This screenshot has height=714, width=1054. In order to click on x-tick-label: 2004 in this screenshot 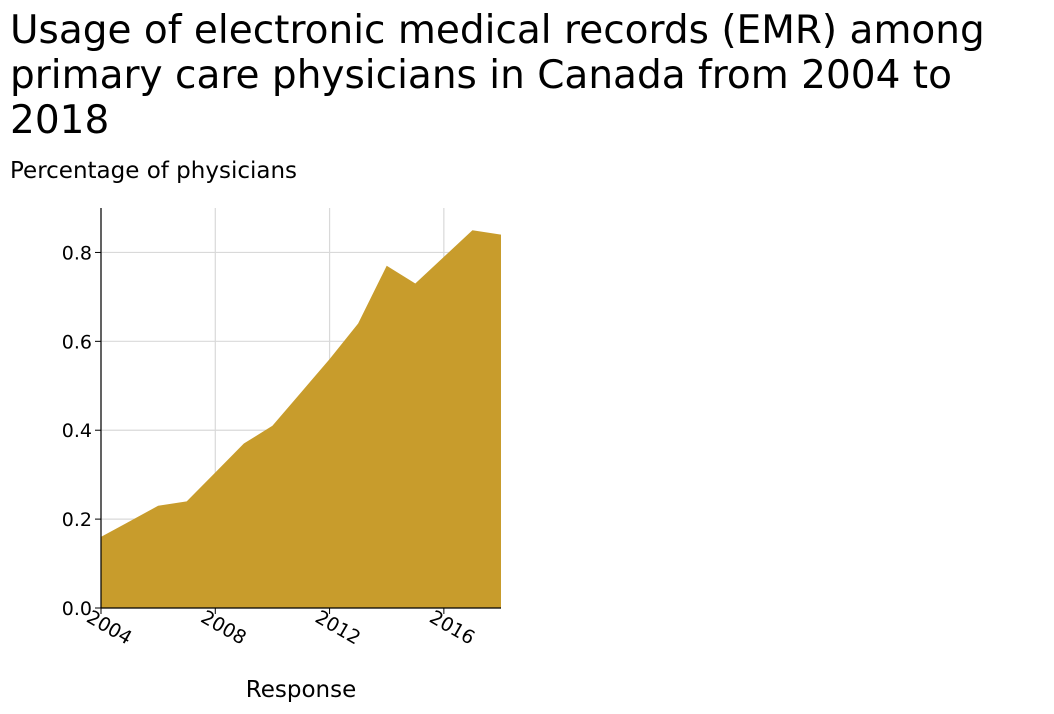, I will do `click(109, 627)`.